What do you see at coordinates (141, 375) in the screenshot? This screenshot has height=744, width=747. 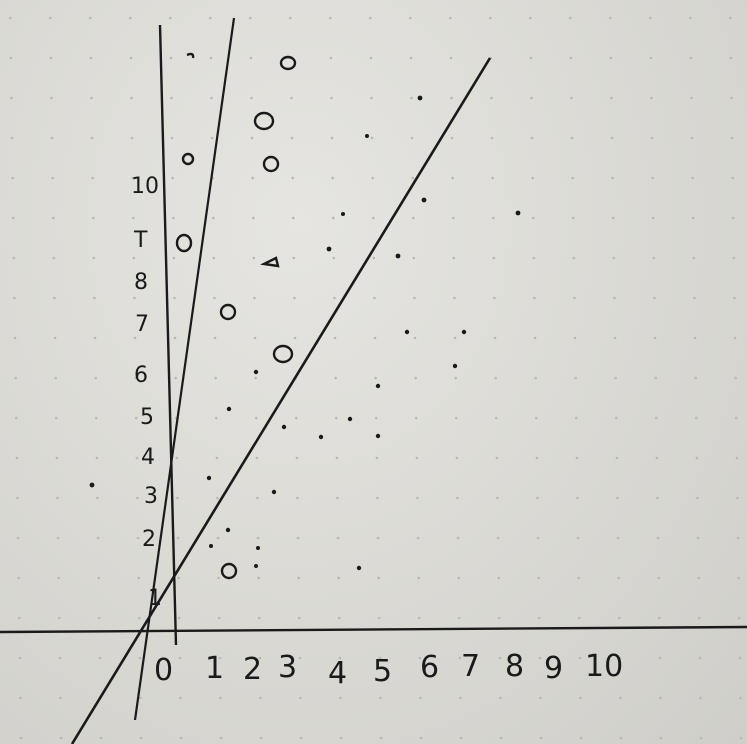 I see `y-tick-label: 6` at bounding box center [141, 375].